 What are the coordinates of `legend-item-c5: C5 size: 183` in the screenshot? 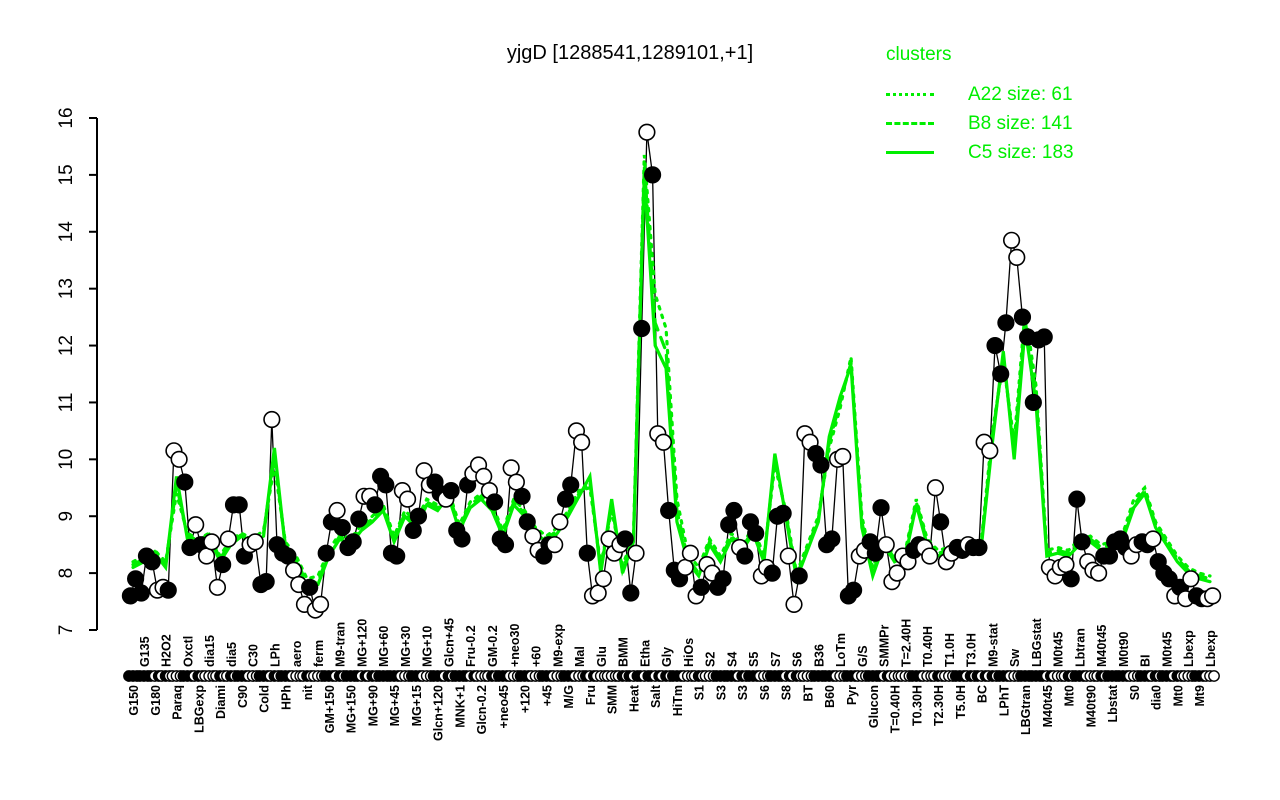 It's located at (980, 152).